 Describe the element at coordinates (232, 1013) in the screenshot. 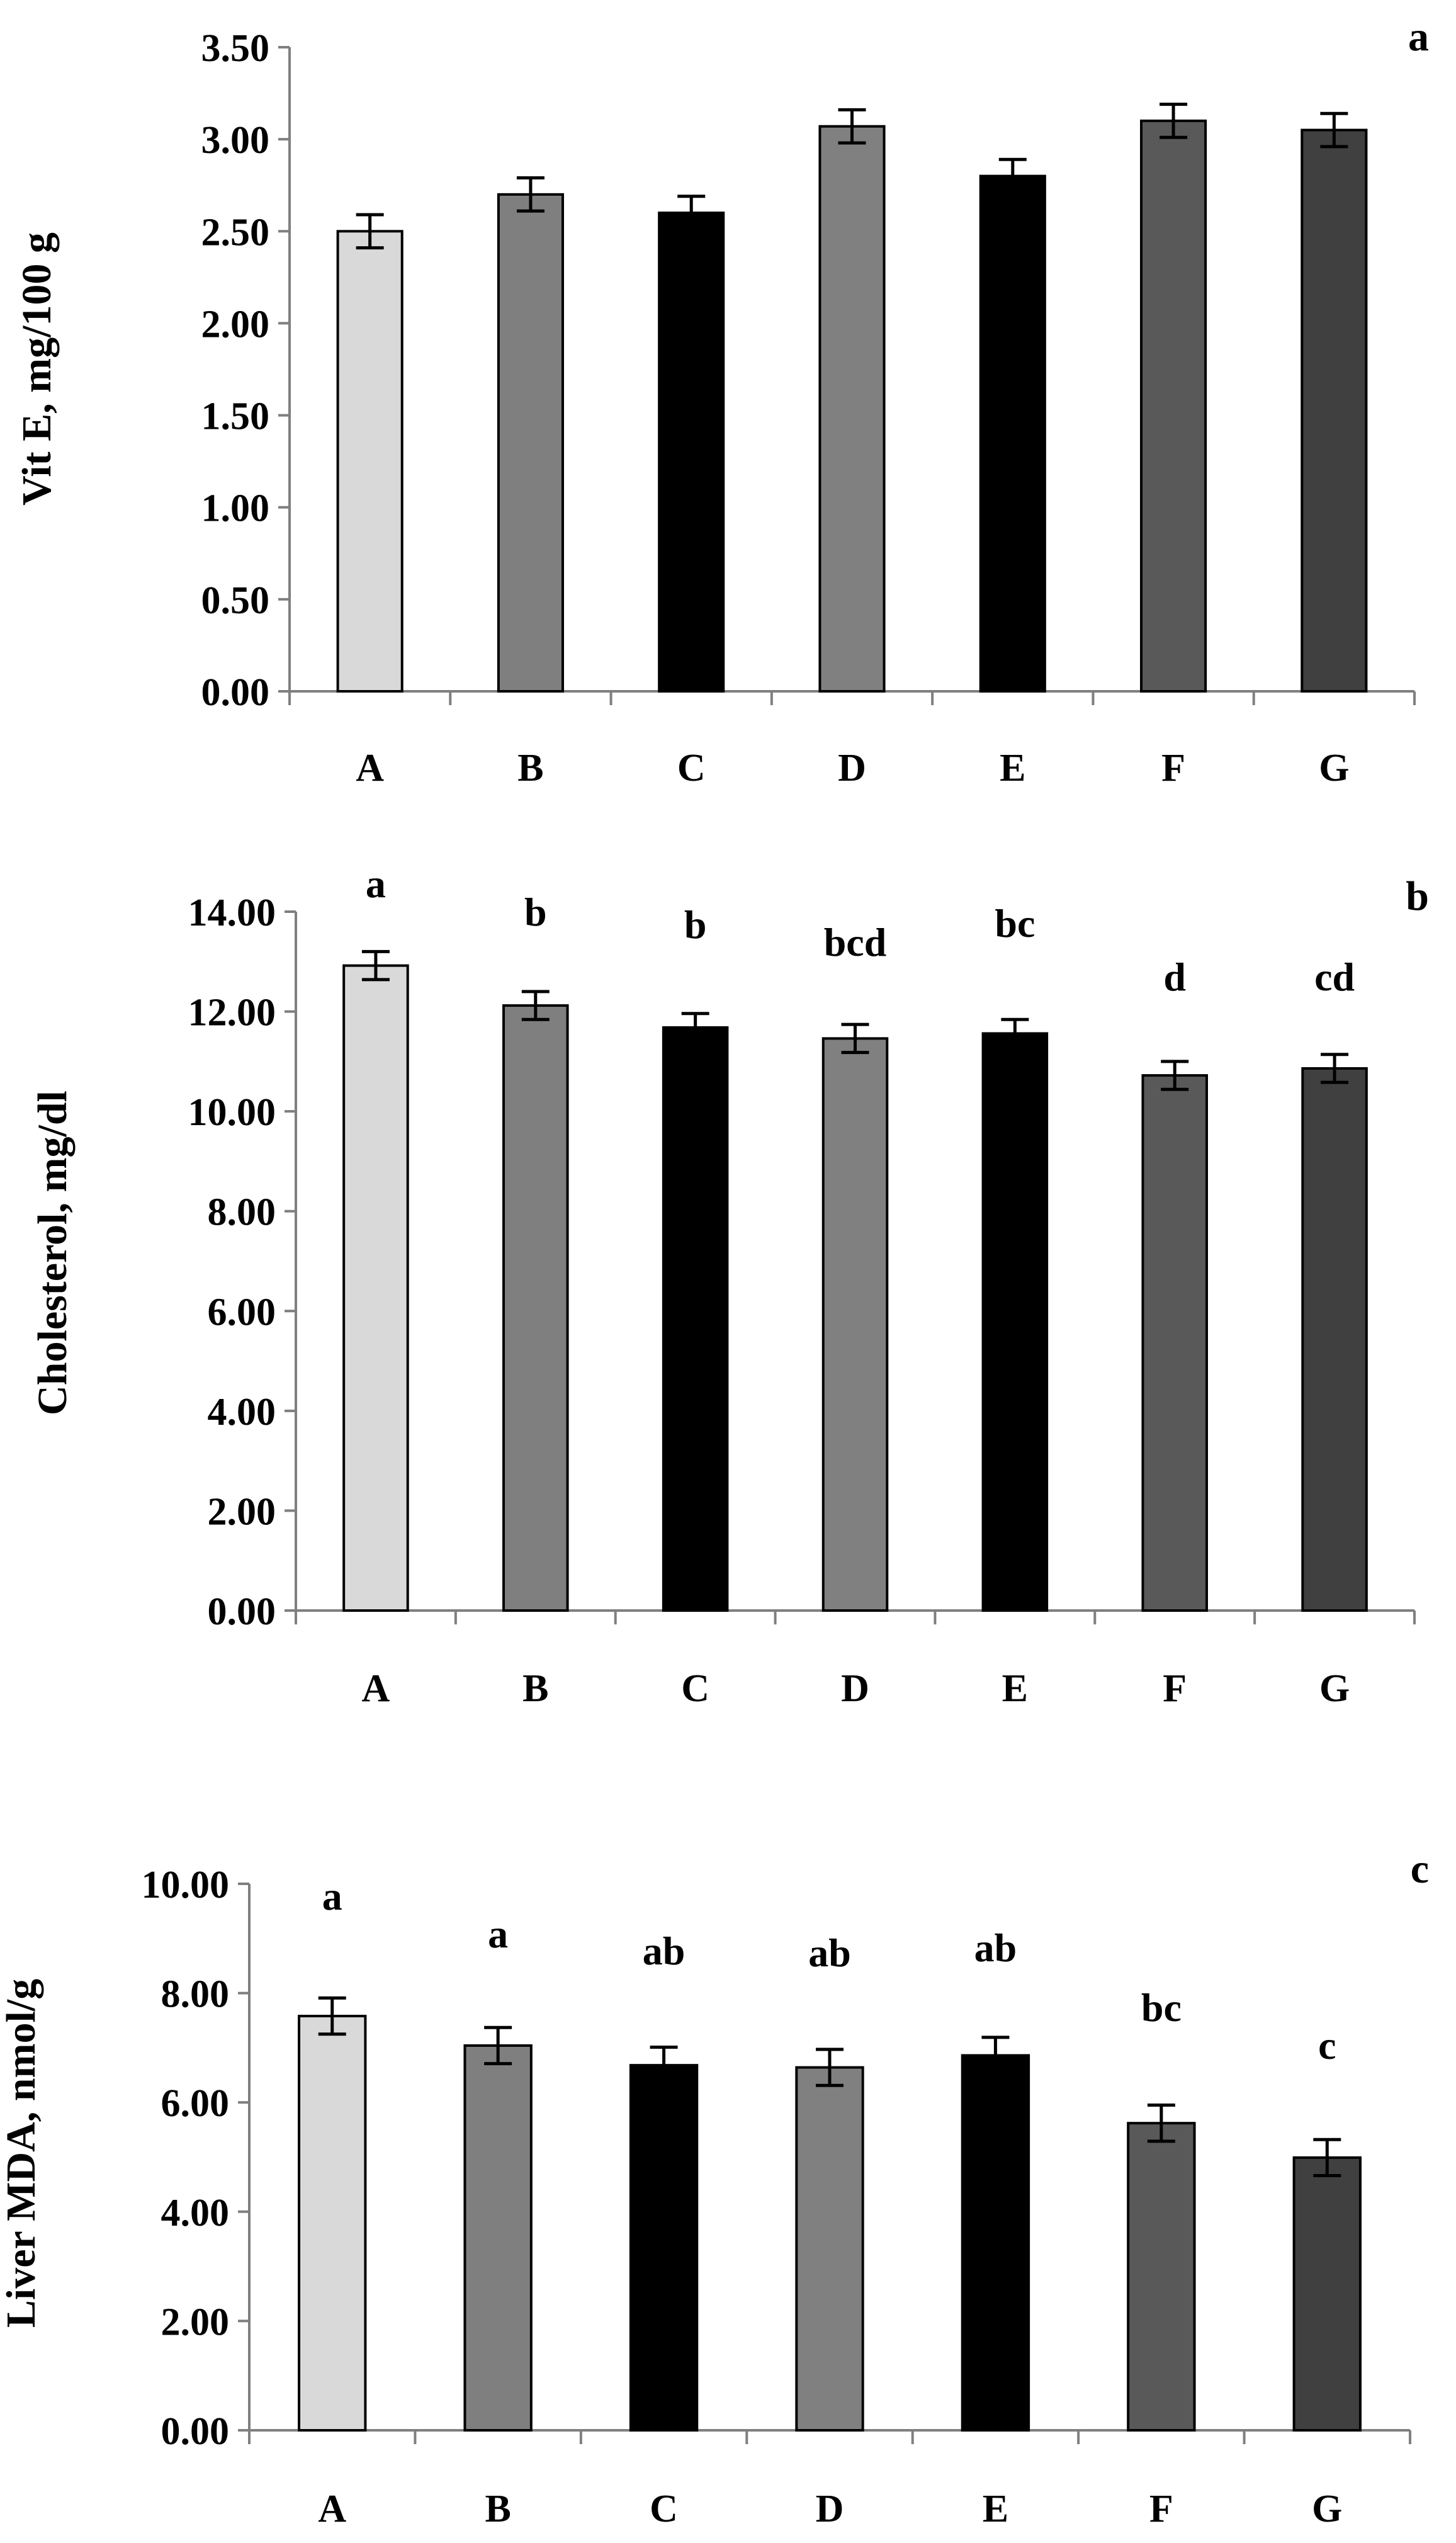

I see `y-tick-label-b: 12.00` at that location.